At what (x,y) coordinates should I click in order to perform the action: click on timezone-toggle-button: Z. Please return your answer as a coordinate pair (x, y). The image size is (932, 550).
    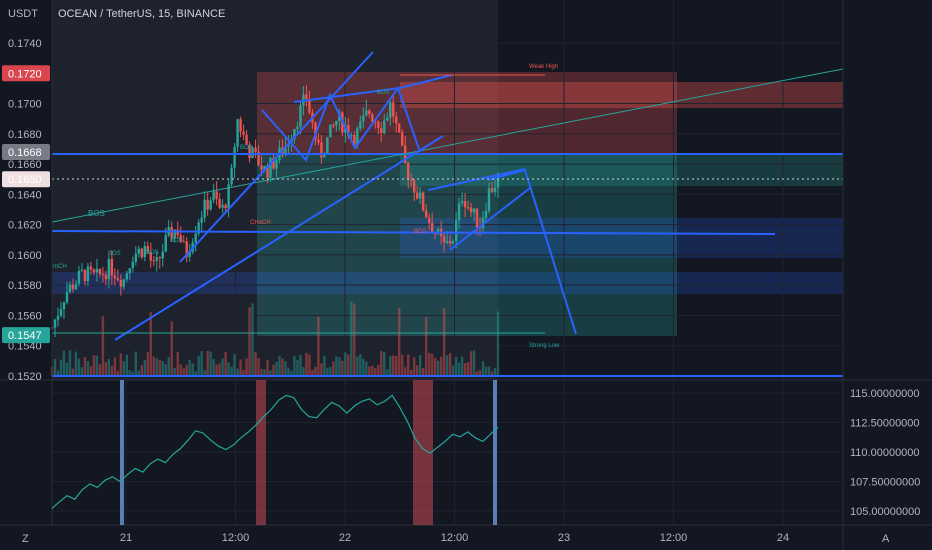
    Looking at the image, I should click on (25, 539).